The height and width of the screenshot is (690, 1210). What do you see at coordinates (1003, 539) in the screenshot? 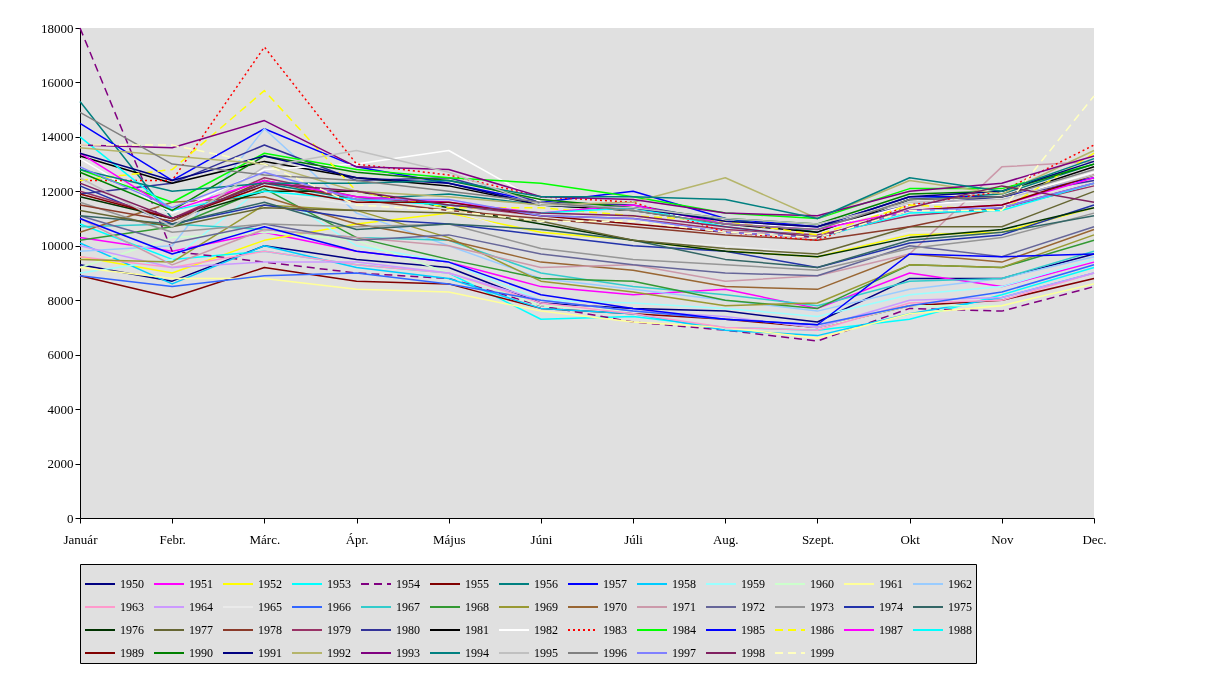
I see `x-tick-label: Nov` at bounding box center [1003, 539].